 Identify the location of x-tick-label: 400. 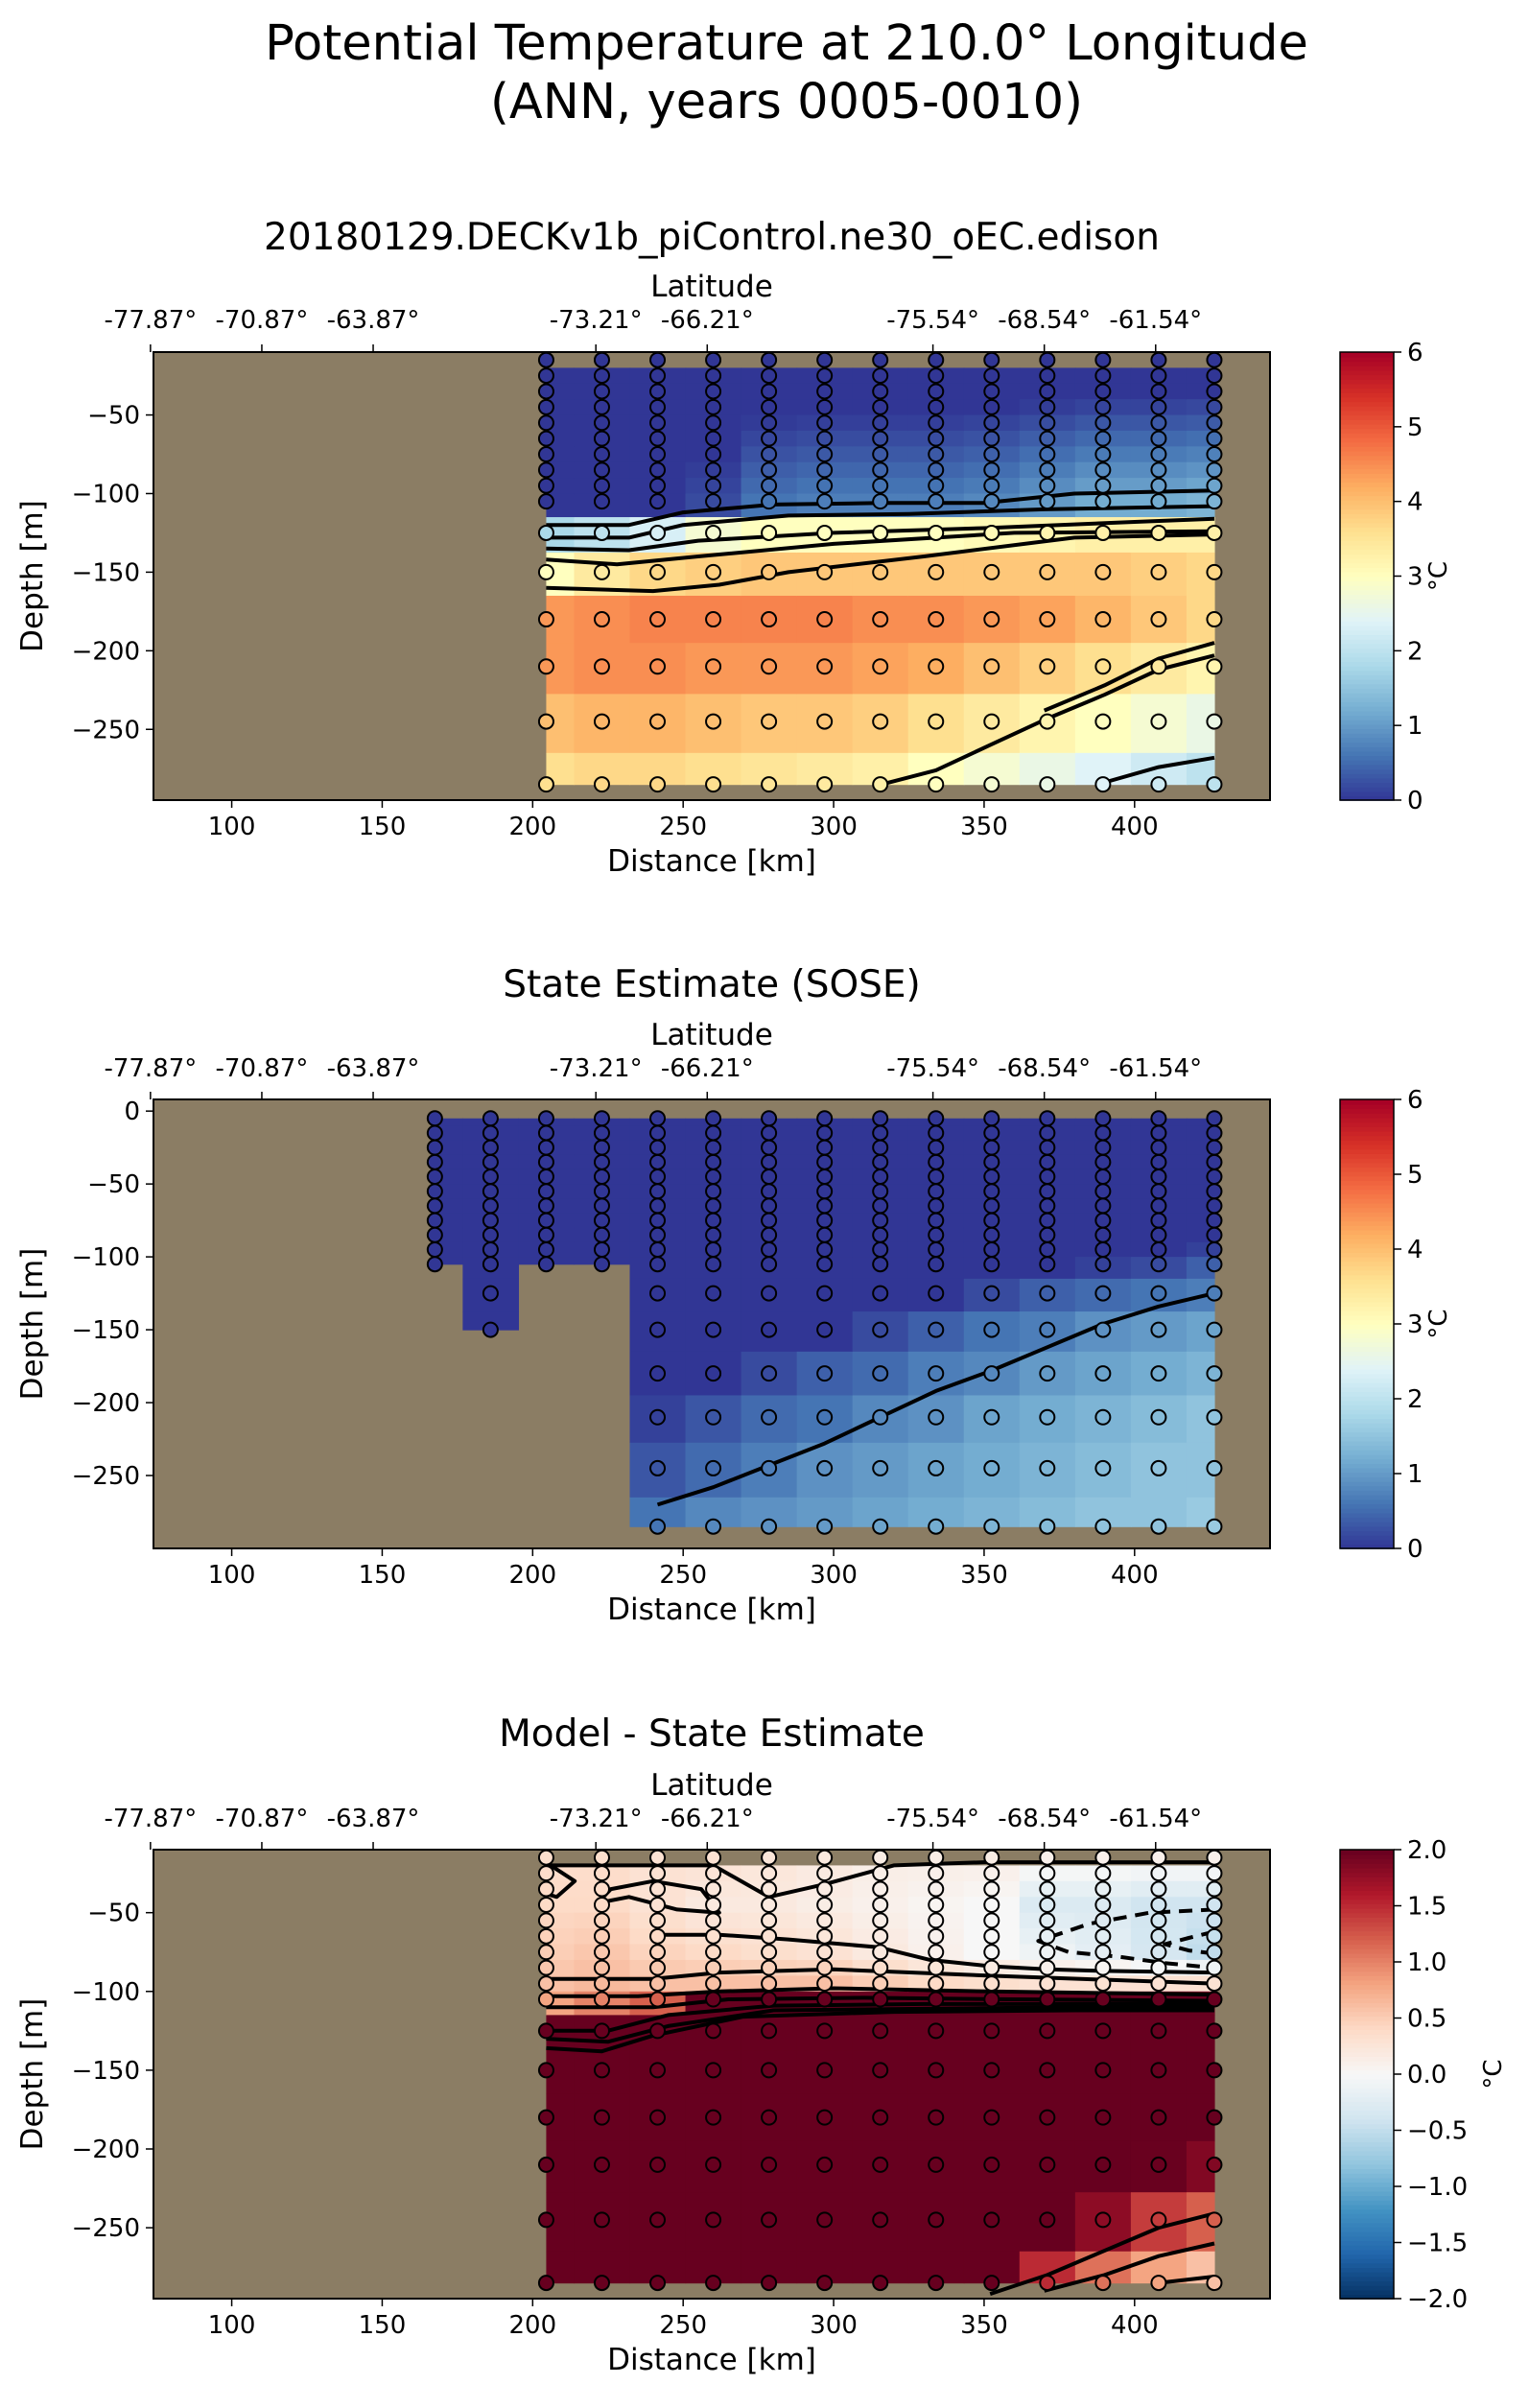
(1135, 2325).